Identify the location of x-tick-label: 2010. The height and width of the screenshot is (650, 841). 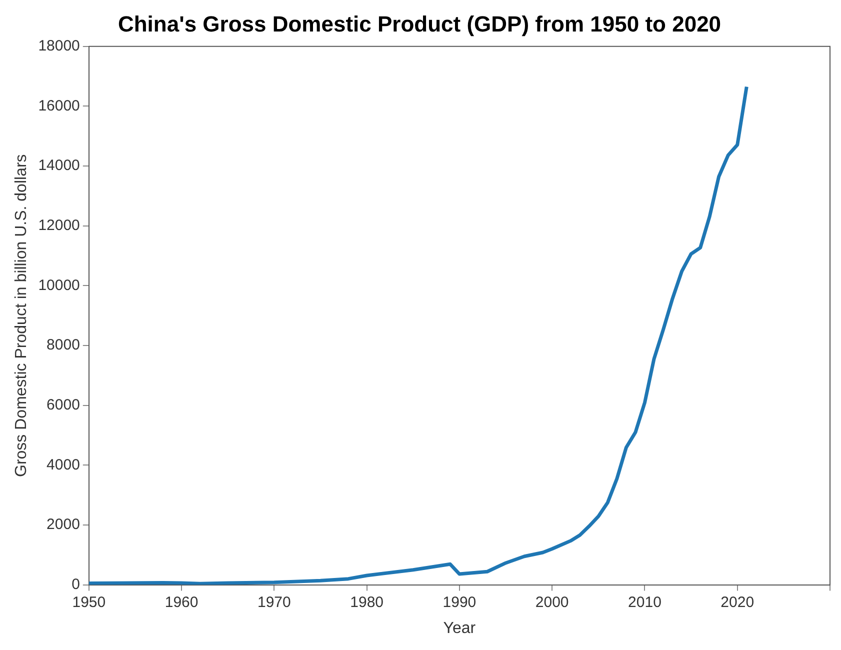
(645, 602).